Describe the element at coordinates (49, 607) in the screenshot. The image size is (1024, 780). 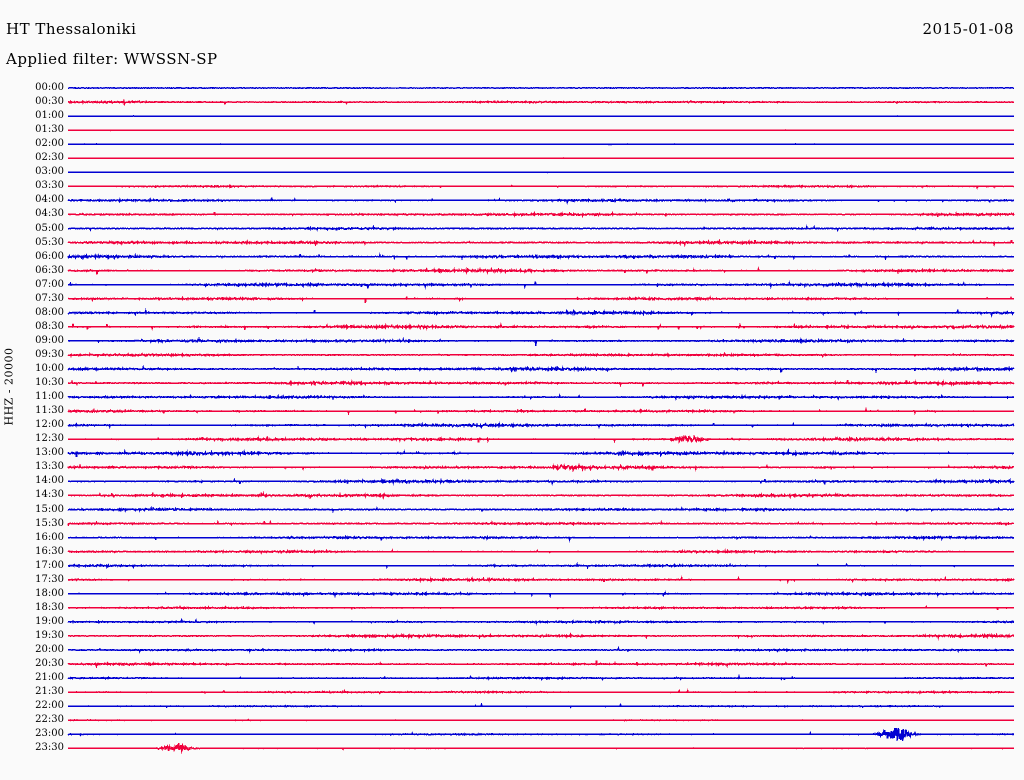
I see `time-tick-label: 18:30` at that location.